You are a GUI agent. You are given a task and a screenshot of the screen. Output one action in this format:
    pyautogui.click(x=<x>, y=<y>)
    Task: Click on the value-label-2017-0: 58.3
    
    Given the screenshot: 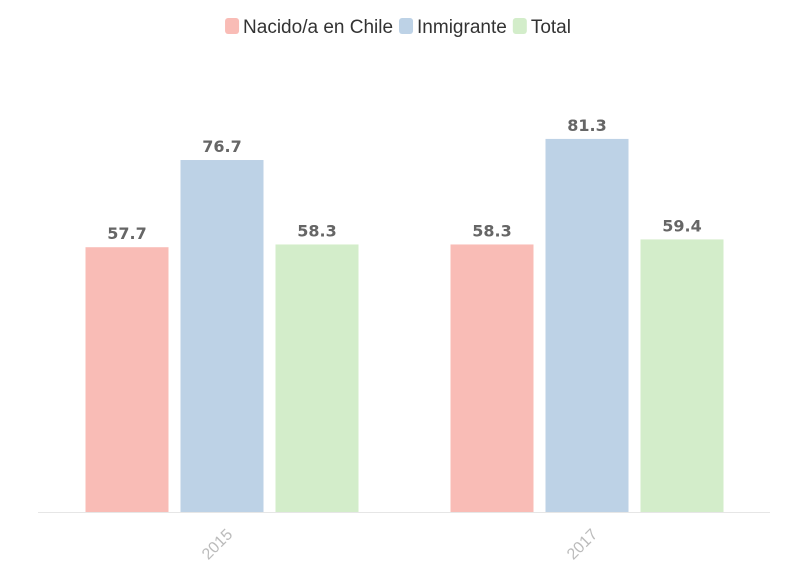 What is the action you would take?
    pyautogui.click(x=491, y=230)
    